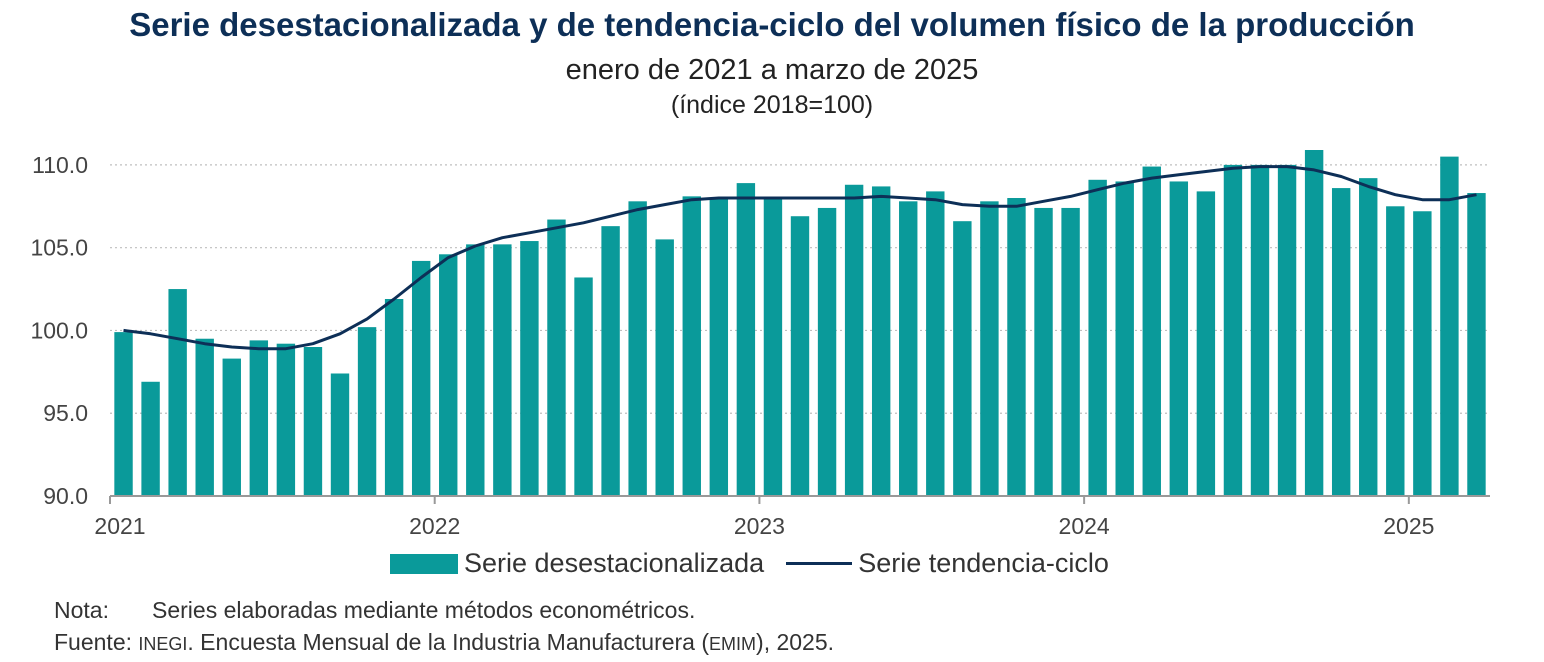  I want to click on y-tick-label: 90.0, so click(65, 496).